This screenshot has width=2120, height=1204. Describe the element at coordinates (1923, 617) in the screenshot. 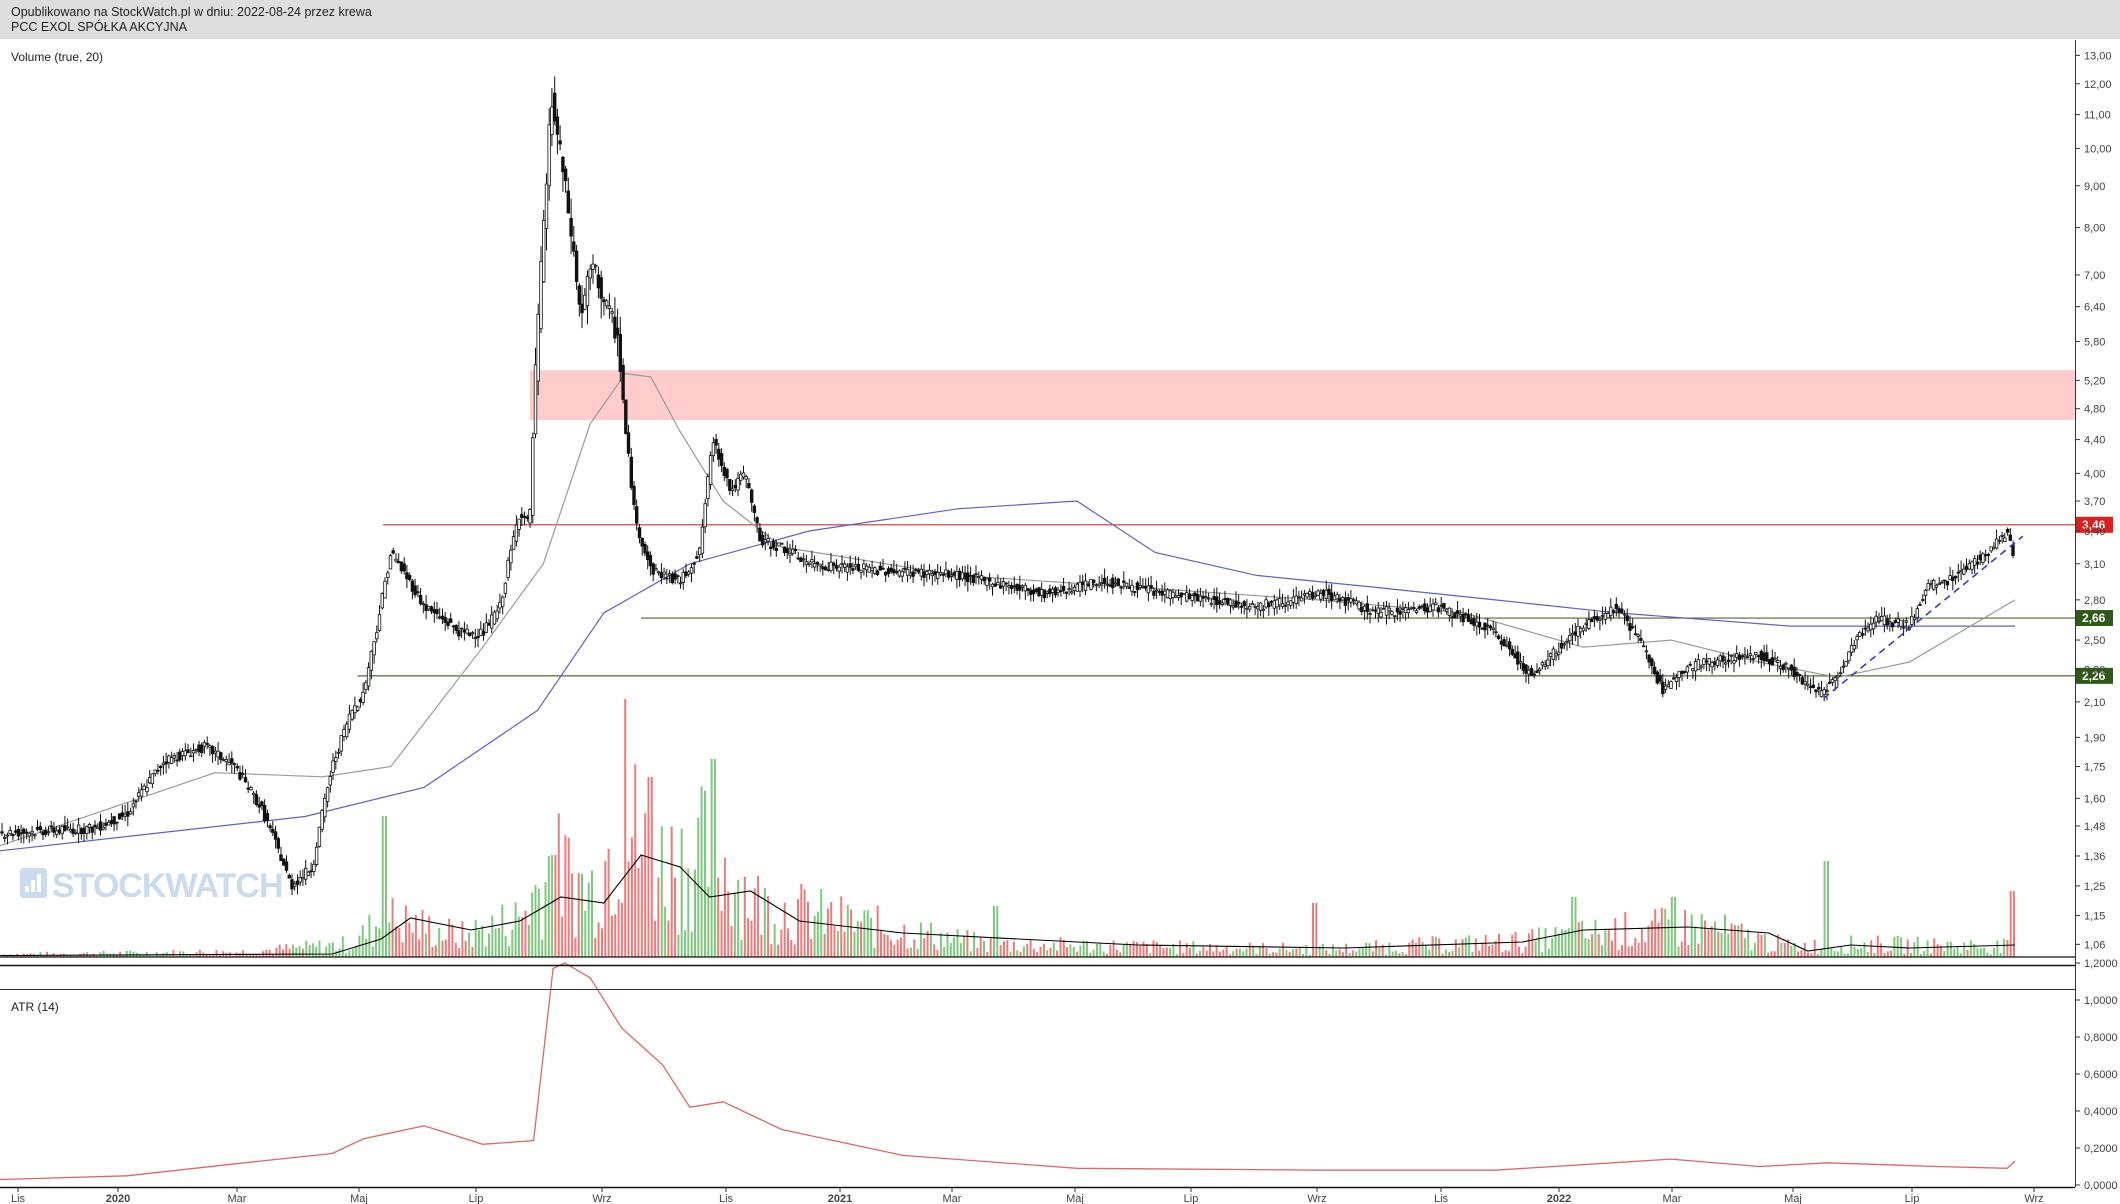

I see `trend-line` at that location.